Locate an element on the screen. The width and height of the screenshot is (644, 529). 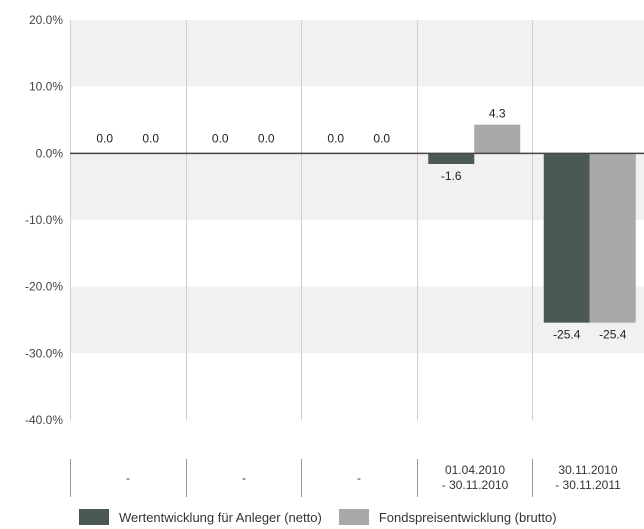
legend-label-brutto: Fondspreisentwicklung (brutto) is located at coordinates (467, 517).